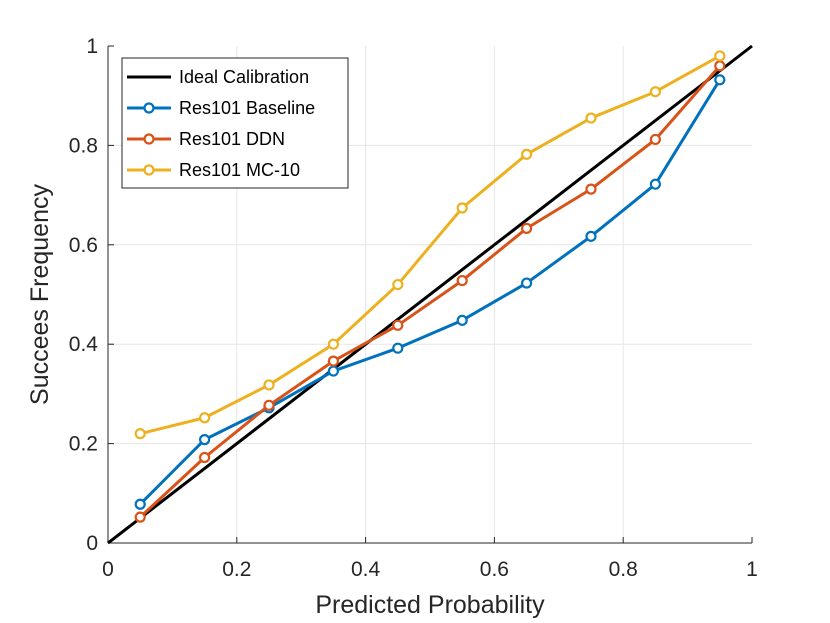 This screenshot has width=830, height=623. Describe the element at coordinates (494, 569) in the screenshot. I see `x-tick-label: 0.6` at that location.